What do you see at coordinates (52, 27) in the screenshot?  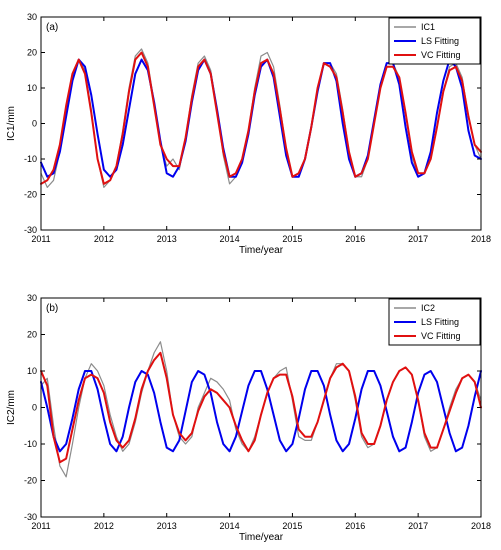 I see `panel-label: (a)` at bounding box center [52, 27].